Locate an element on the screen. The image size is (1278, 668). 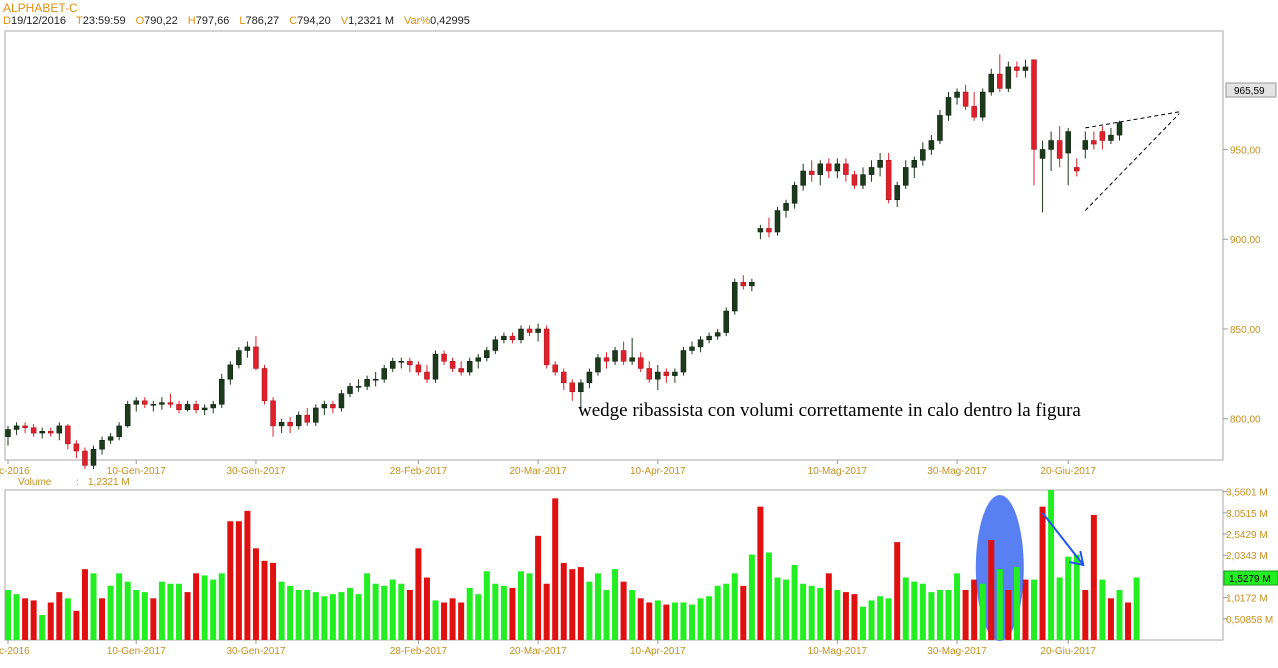
high-value: 797,66 is located at coordinates (212, 21).